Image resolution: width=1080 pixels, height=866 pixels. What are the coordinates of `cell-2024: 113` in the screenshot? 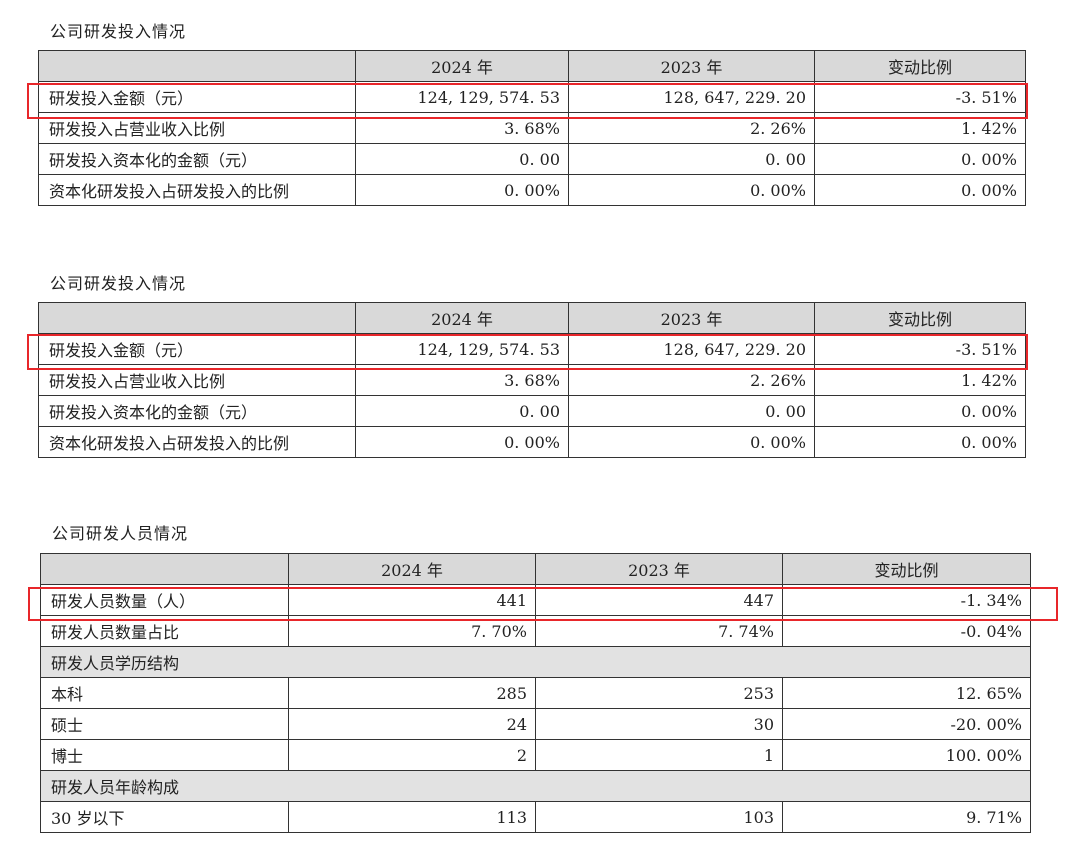 It's located at (412, 817).